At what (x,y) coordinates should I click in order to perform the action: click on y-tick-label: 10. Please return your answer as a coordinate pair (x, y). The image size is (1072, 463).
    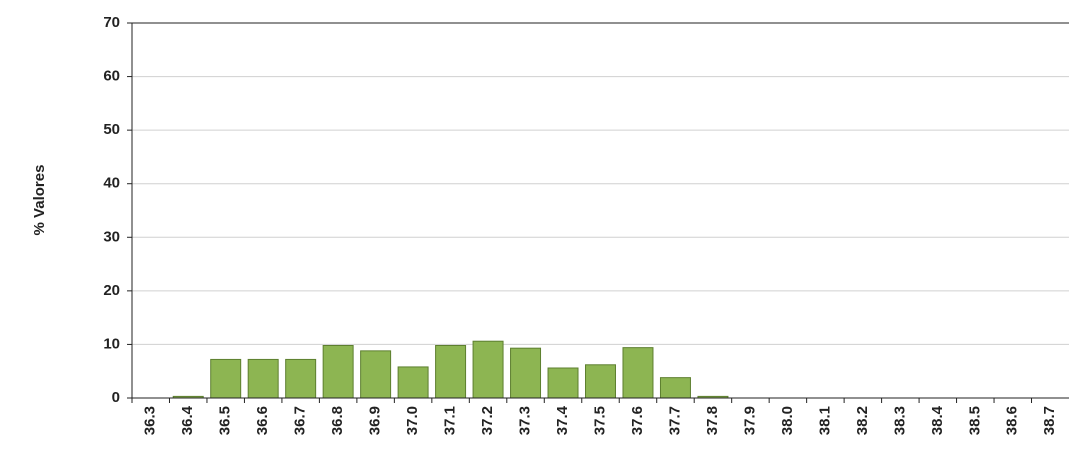
    Looking at the image, I should click on (111, 343).